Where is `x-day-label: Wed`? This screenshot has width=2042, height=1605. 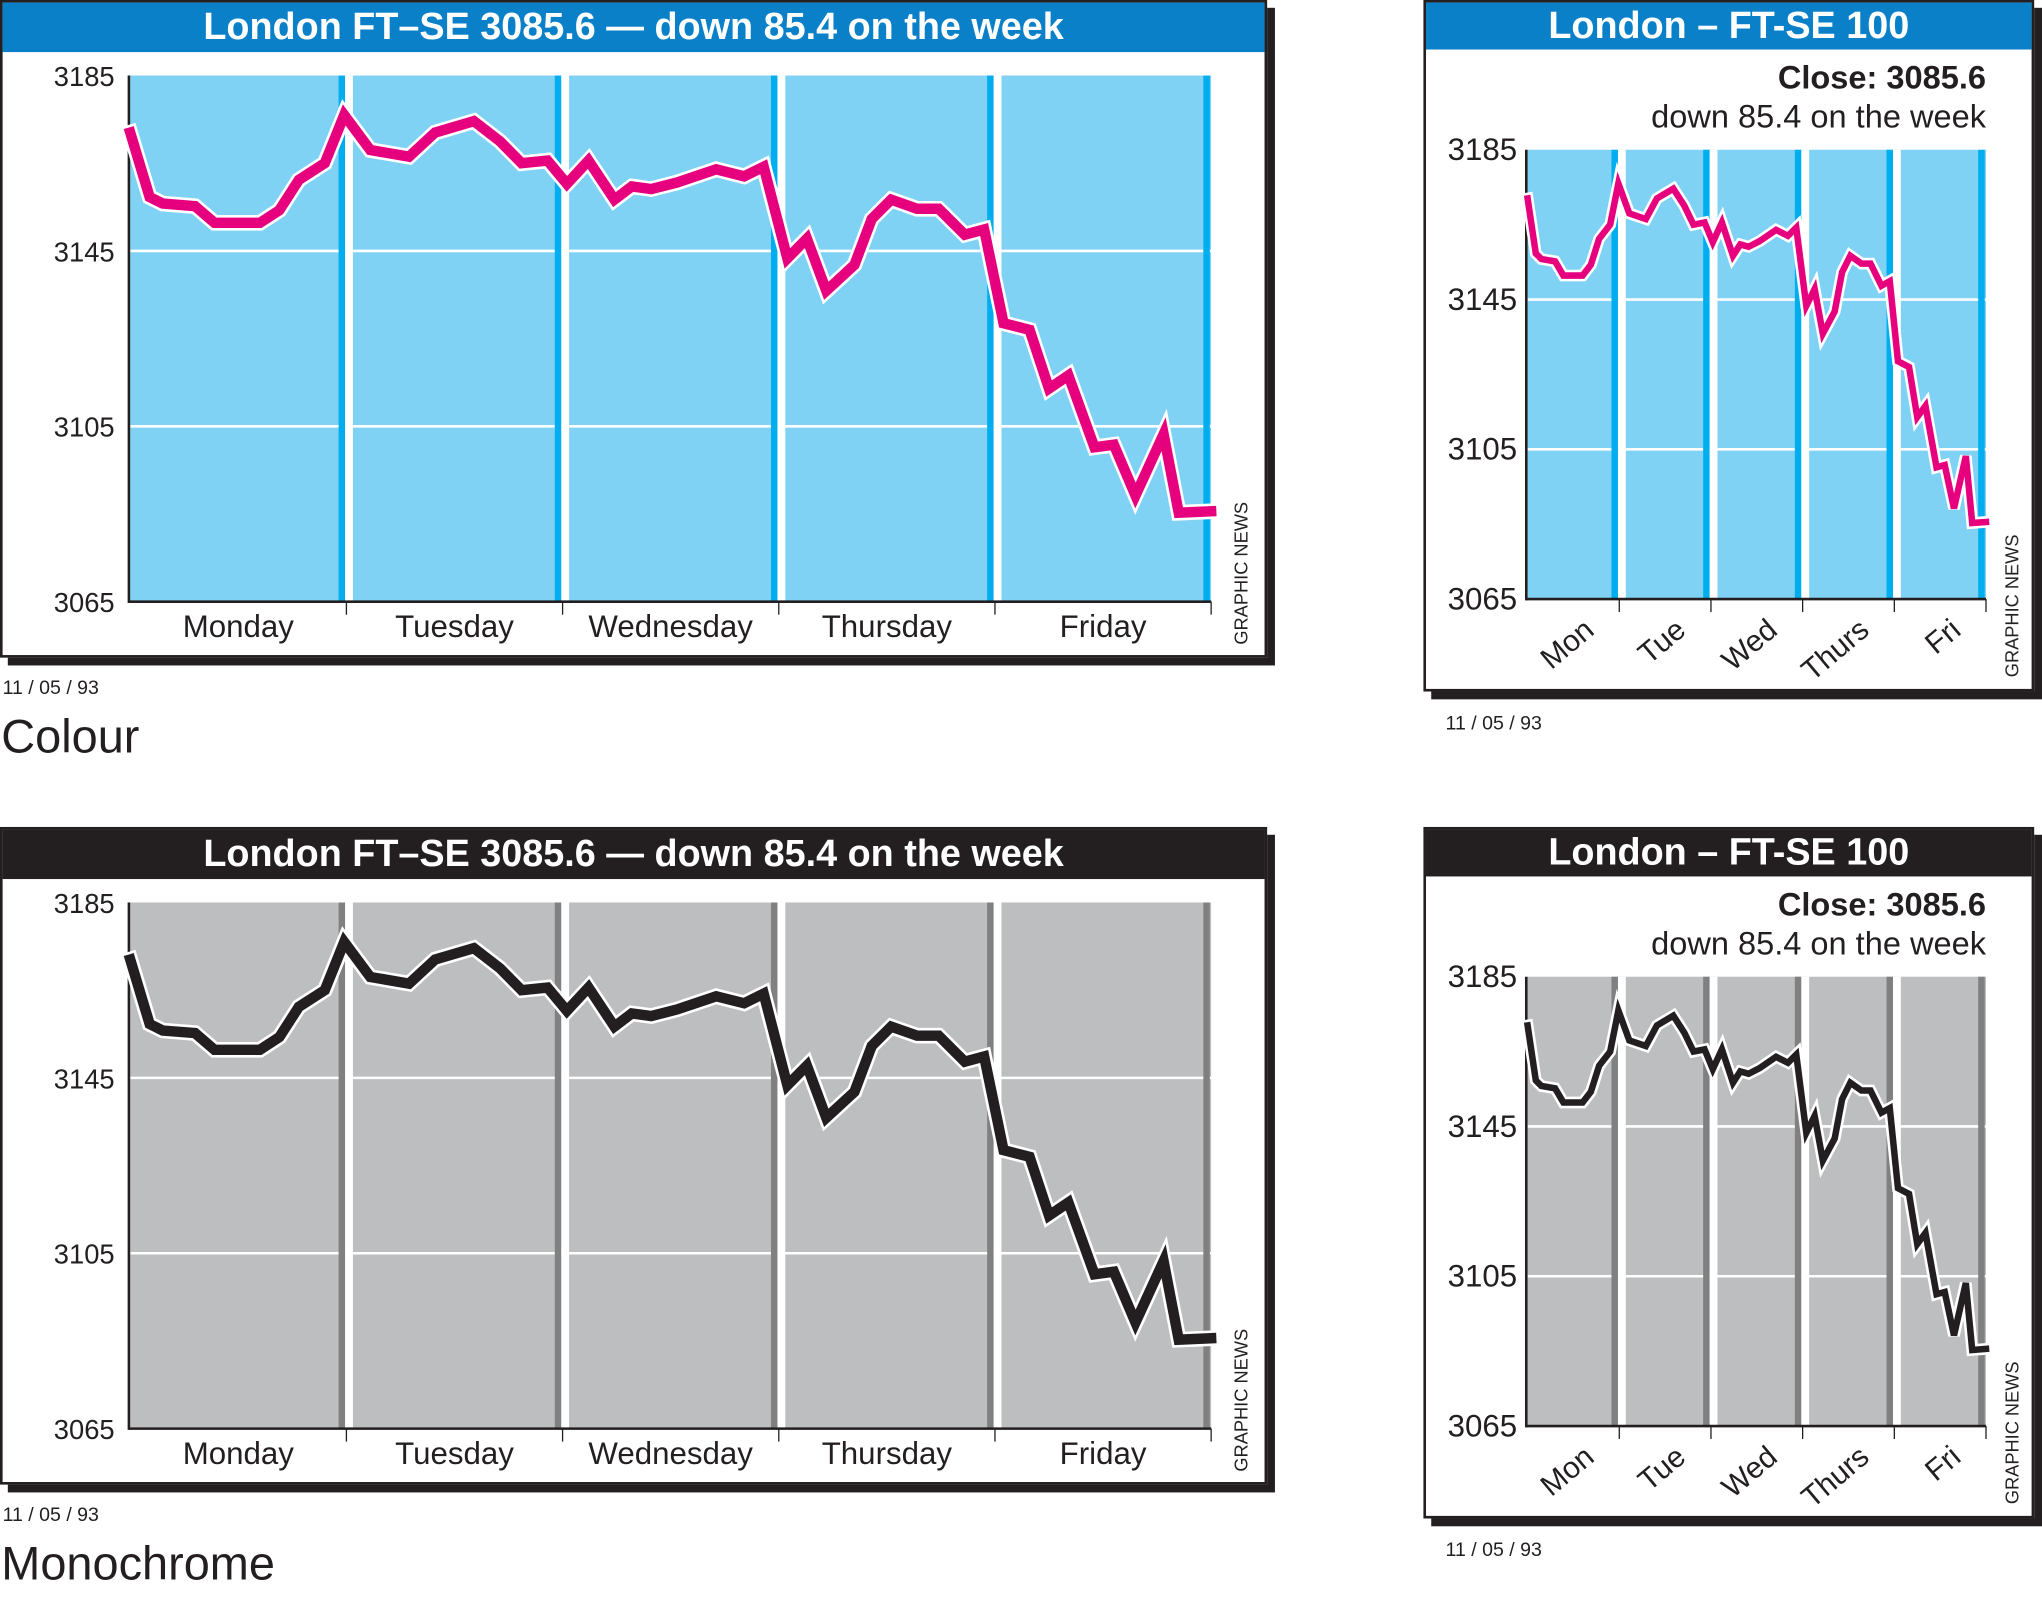
x-day-label: Wed is located at coordinates (1750, 1472).